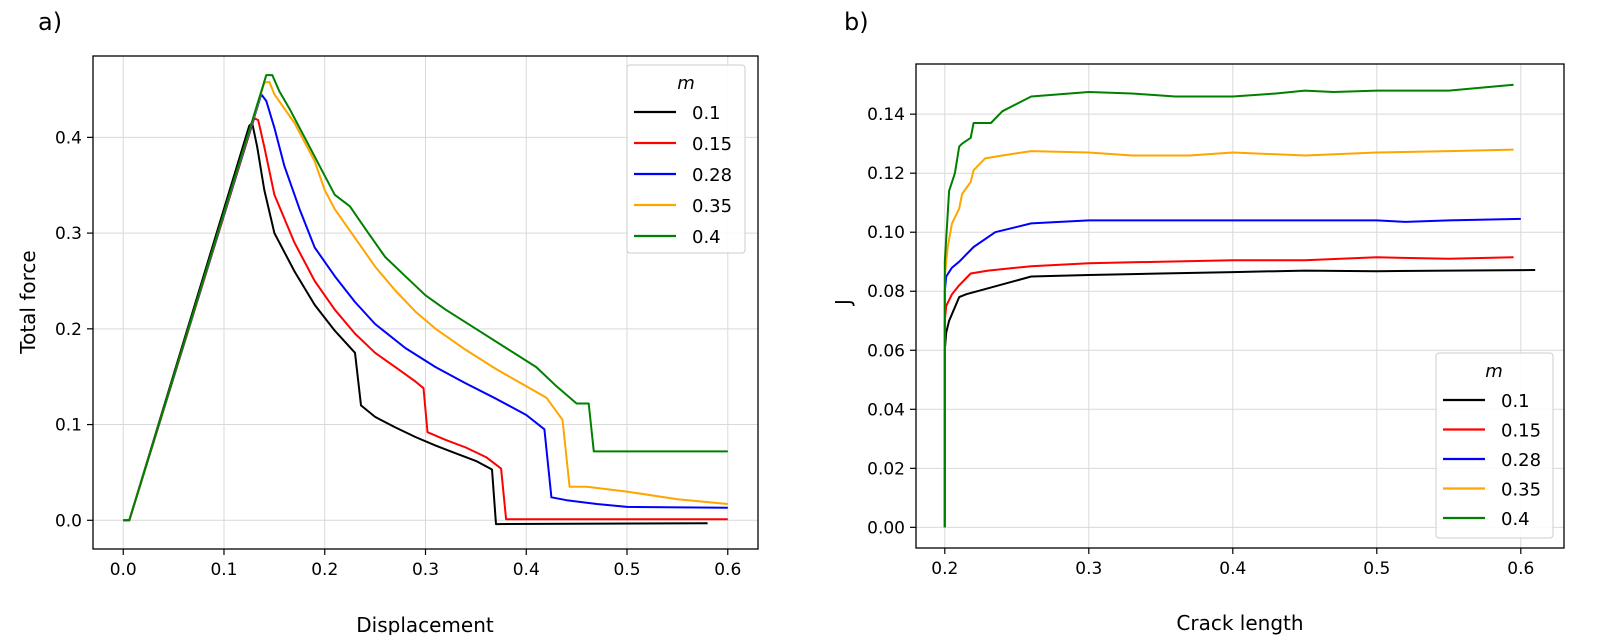 The image size is (1616, 635). What do you see at coordinates (1521, 431) in the screenshot?
I see `legend-label-b-m0.15: 0.15` at bounding box center [1521, 431].